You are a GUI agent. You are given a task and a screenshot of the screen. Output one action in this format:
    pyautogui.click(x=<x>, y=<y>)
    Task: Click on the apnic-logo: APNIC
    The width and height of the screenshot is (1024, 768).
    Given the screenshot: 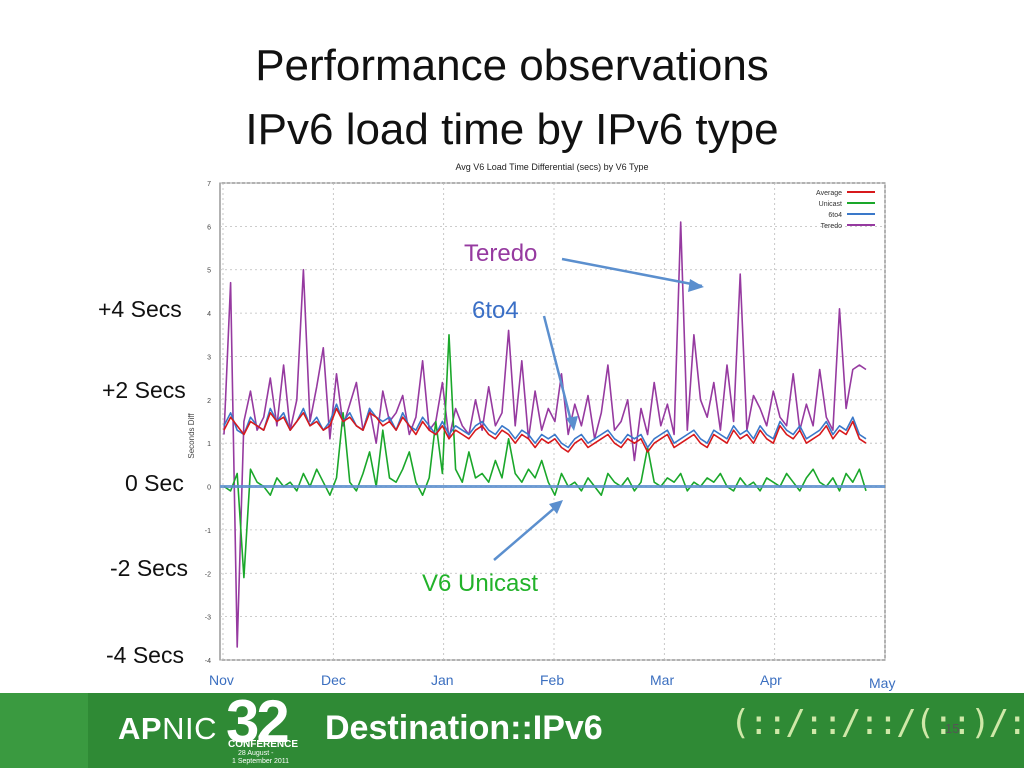 What is the action you would take?
    pyautogui.click(x=167, y=729)
    